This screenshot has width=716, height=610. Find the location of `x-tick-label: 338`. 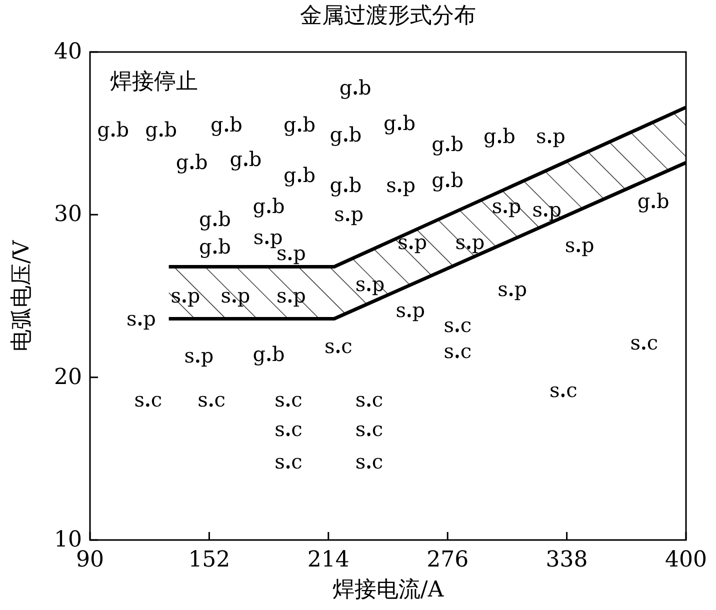

x-tick-label: 338 is located at coordinates (567, 560).